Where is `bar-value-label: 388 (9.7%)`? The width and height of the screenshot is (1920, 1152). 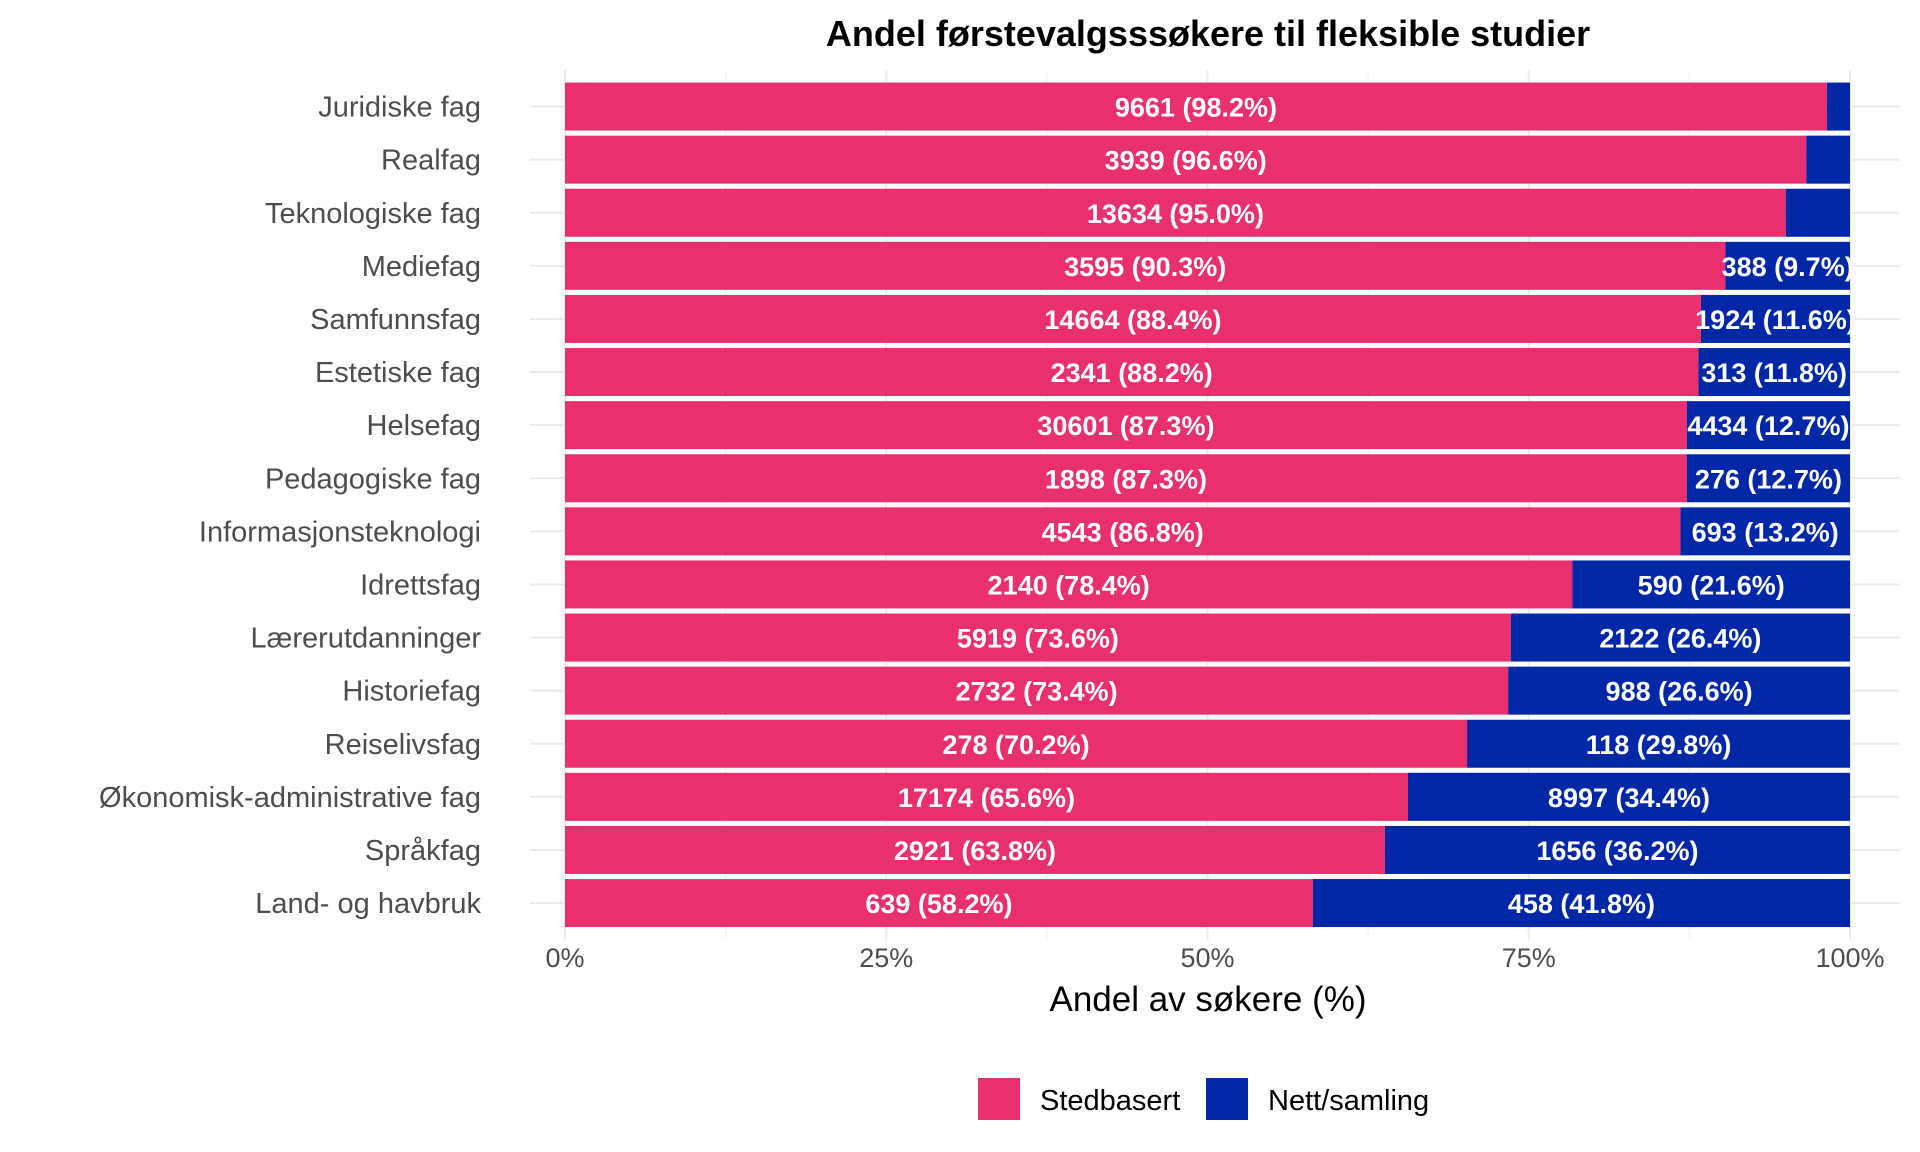 bar-value-label: 388 (9.7%) is located at coordinates (1788, 267).